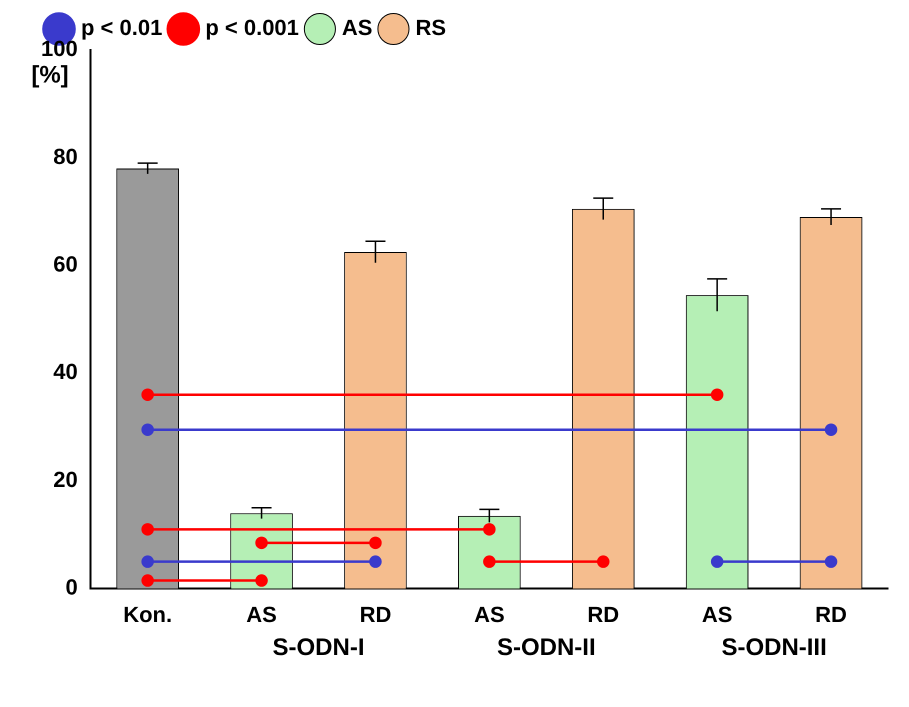 The image size is (909, 707). Describe the element at coordinates (65, 156) in the screenshot. I see `y-tick-label: 80` at that location.